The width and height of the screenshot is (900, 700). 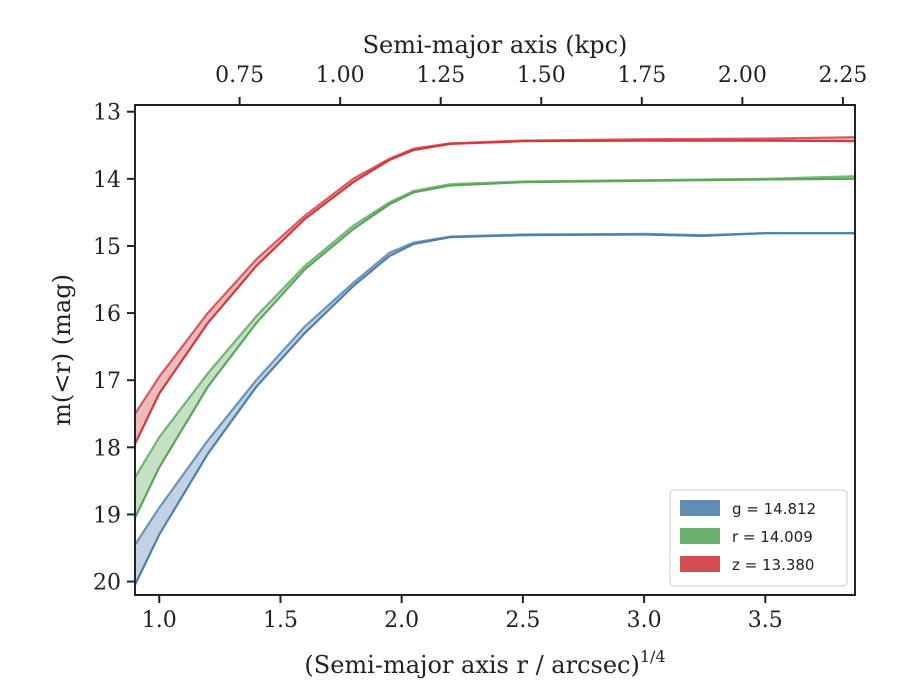 I want to click on y-tick-label: 15, so click(x=107, y=247).